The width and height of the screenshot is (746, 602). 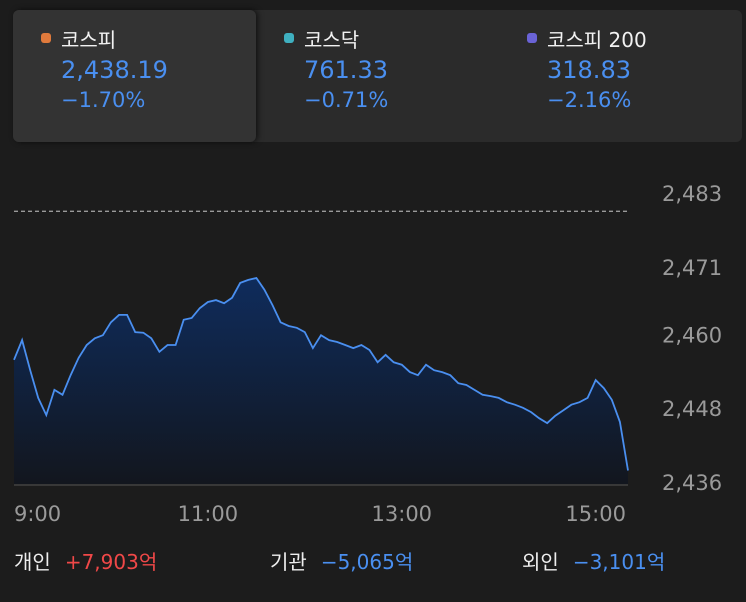 I want to click on index-tab: 코스닥 761.33 −0.71%, so click(x=377, y=76).